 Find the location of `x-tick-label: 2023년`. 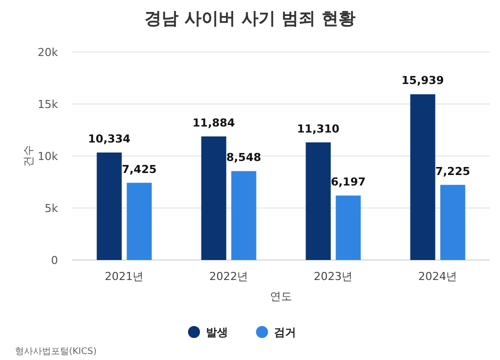

x-tick-label: 2023년 is located at coordinates (333, 276).